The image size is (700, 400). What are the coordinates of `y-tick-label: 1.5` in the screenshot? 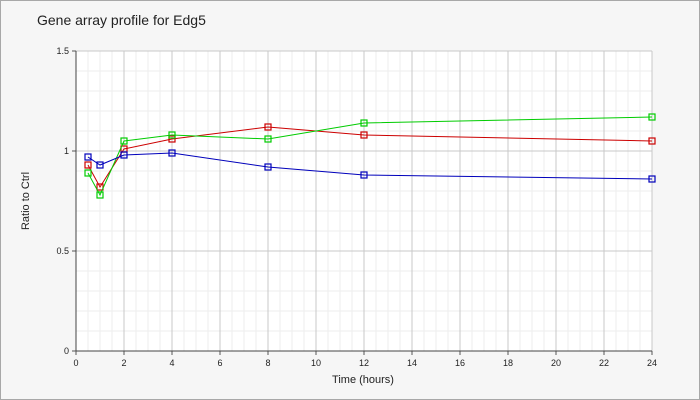 It's located at (62, 51).